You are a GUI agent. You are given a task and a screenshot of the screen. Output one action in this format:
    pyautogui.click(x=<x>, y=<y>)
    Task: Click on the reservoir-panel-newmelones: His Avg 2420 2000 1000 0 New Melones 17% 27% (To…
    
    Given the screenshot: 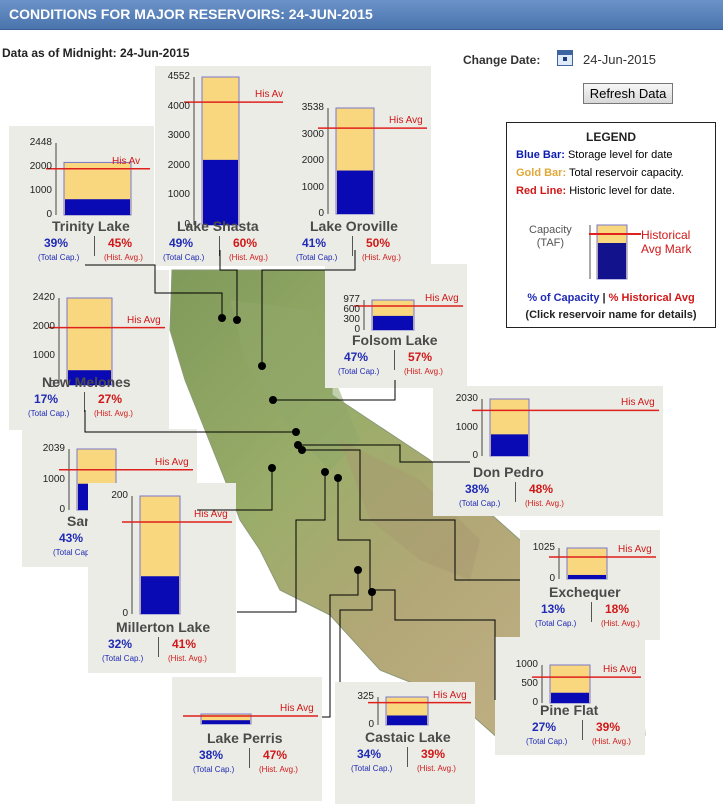 What is the action you would take?
    pyautogui.click(x=89, y=350)
    